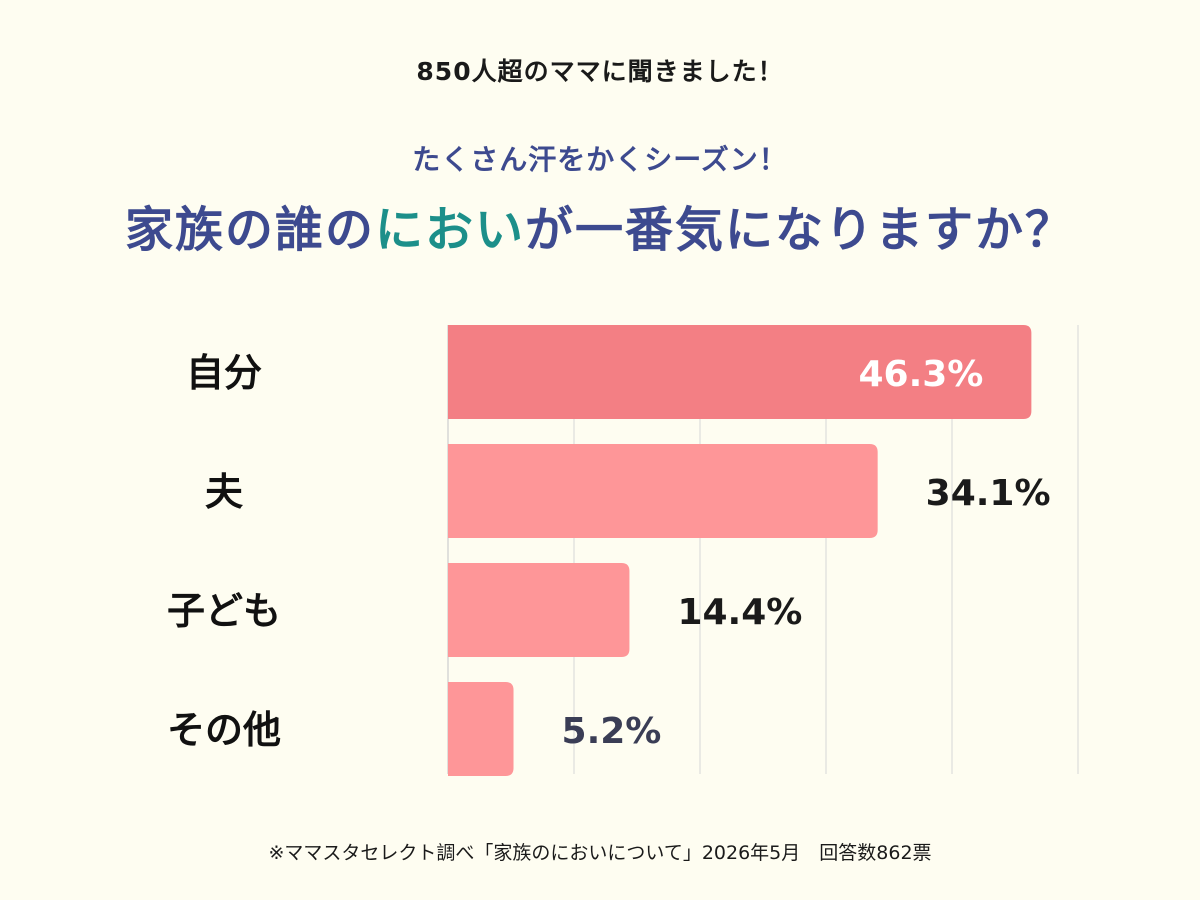  I want to click on title-part2: が一番気になりますか？, so click(800, 230).